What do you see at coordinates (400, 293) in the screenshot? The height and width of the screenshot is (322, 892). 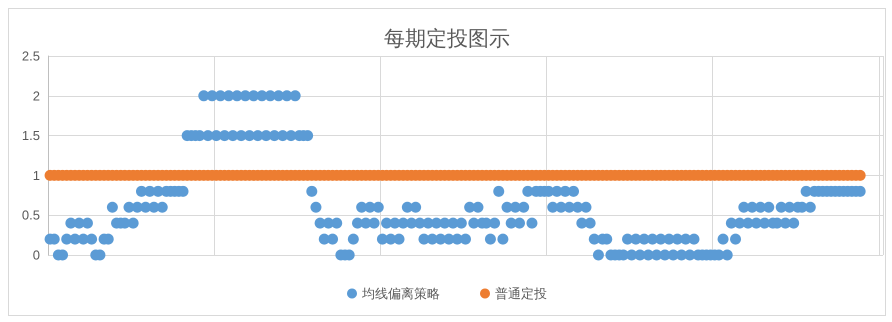 I see `legend-label: 均线偏离策略` at bounding box center [400, 293].